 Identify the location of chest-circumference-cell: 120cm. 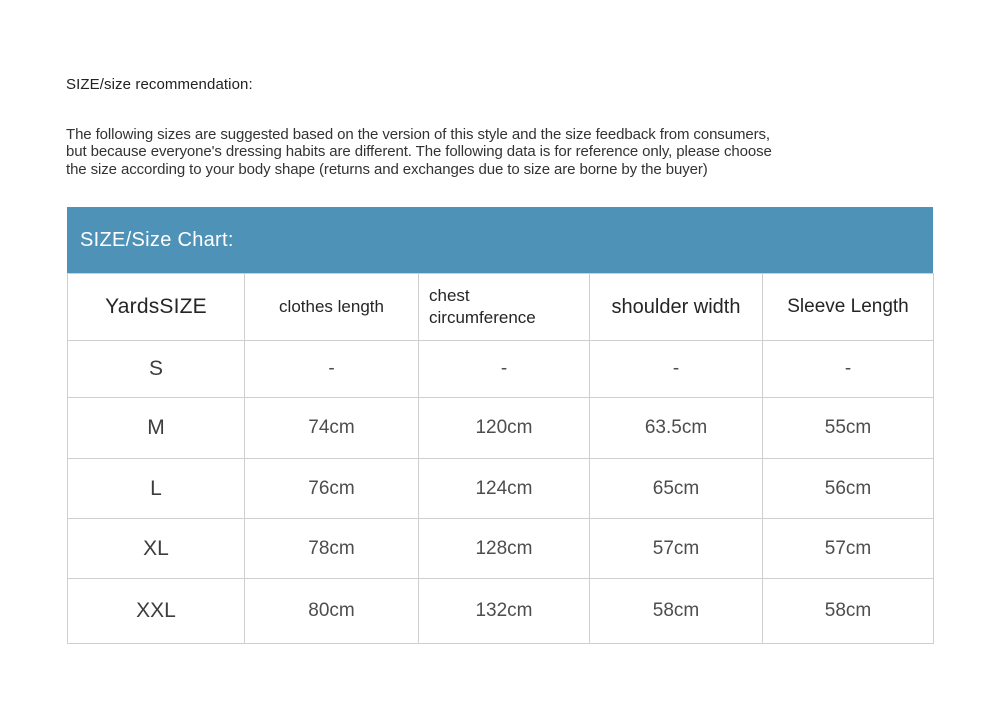
(504, 428).